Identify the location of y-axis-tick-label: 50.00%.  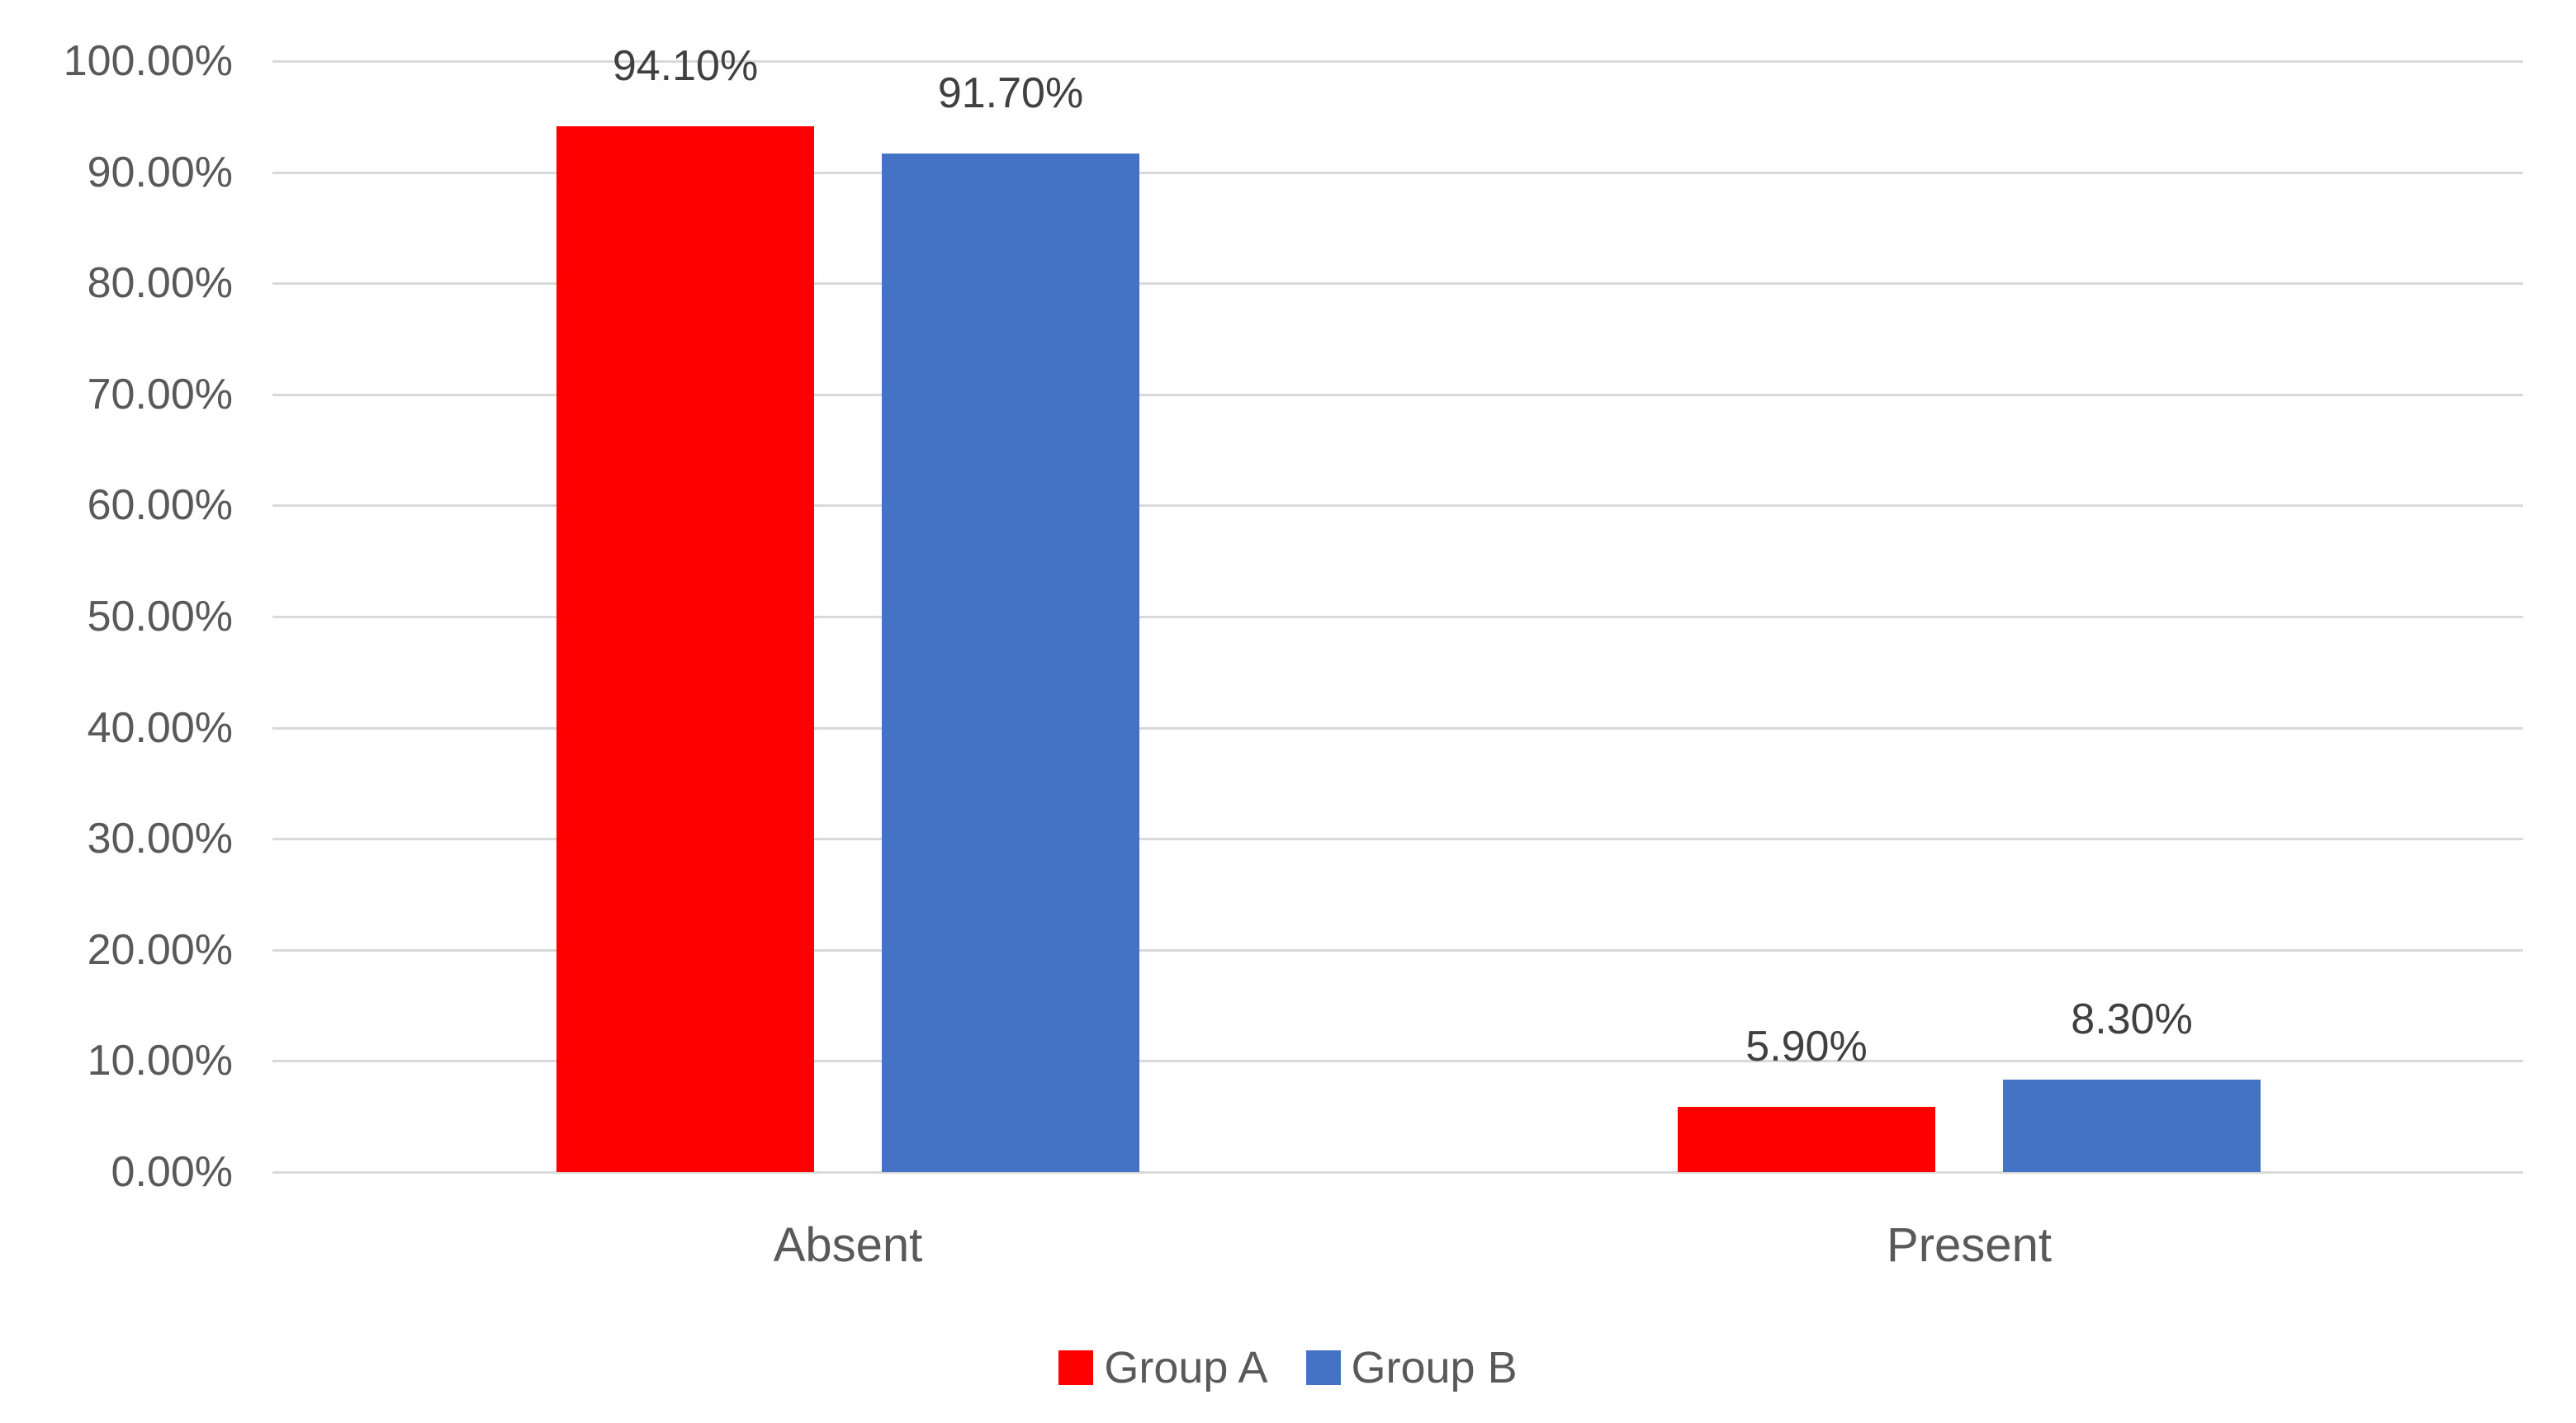
(160, 617).